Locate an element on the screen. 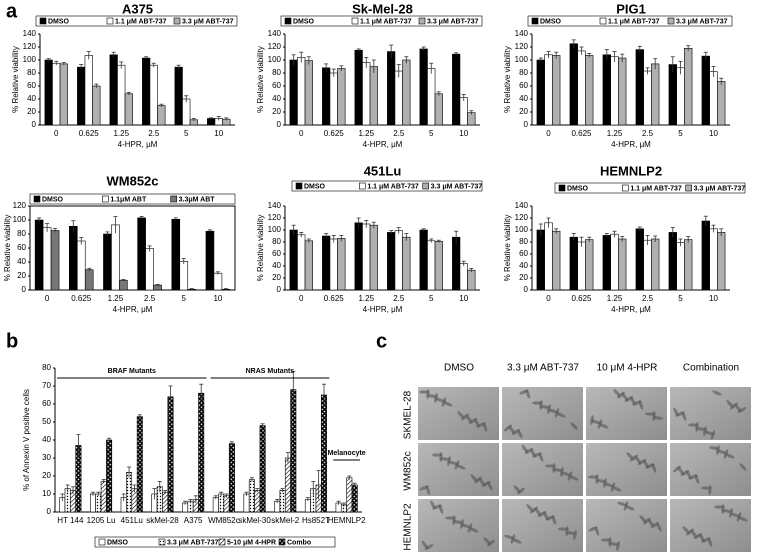 Image resolution: width=758 pixels, height=557 pixels. x-tick-label: skMel-30 is located at coordinates (254, 520).